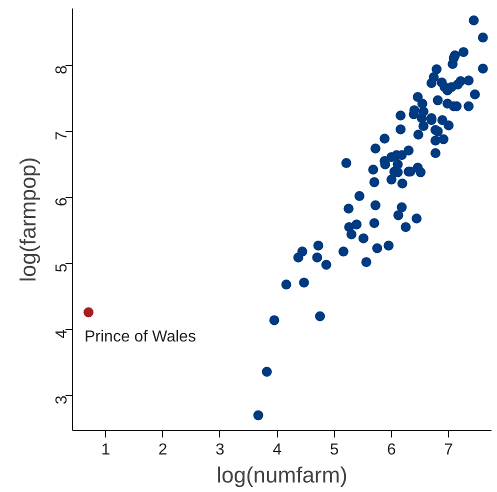 This screenshot has height=492, width=497. I want to click on y-axis-title: log(farmpop), so click(28, 219).